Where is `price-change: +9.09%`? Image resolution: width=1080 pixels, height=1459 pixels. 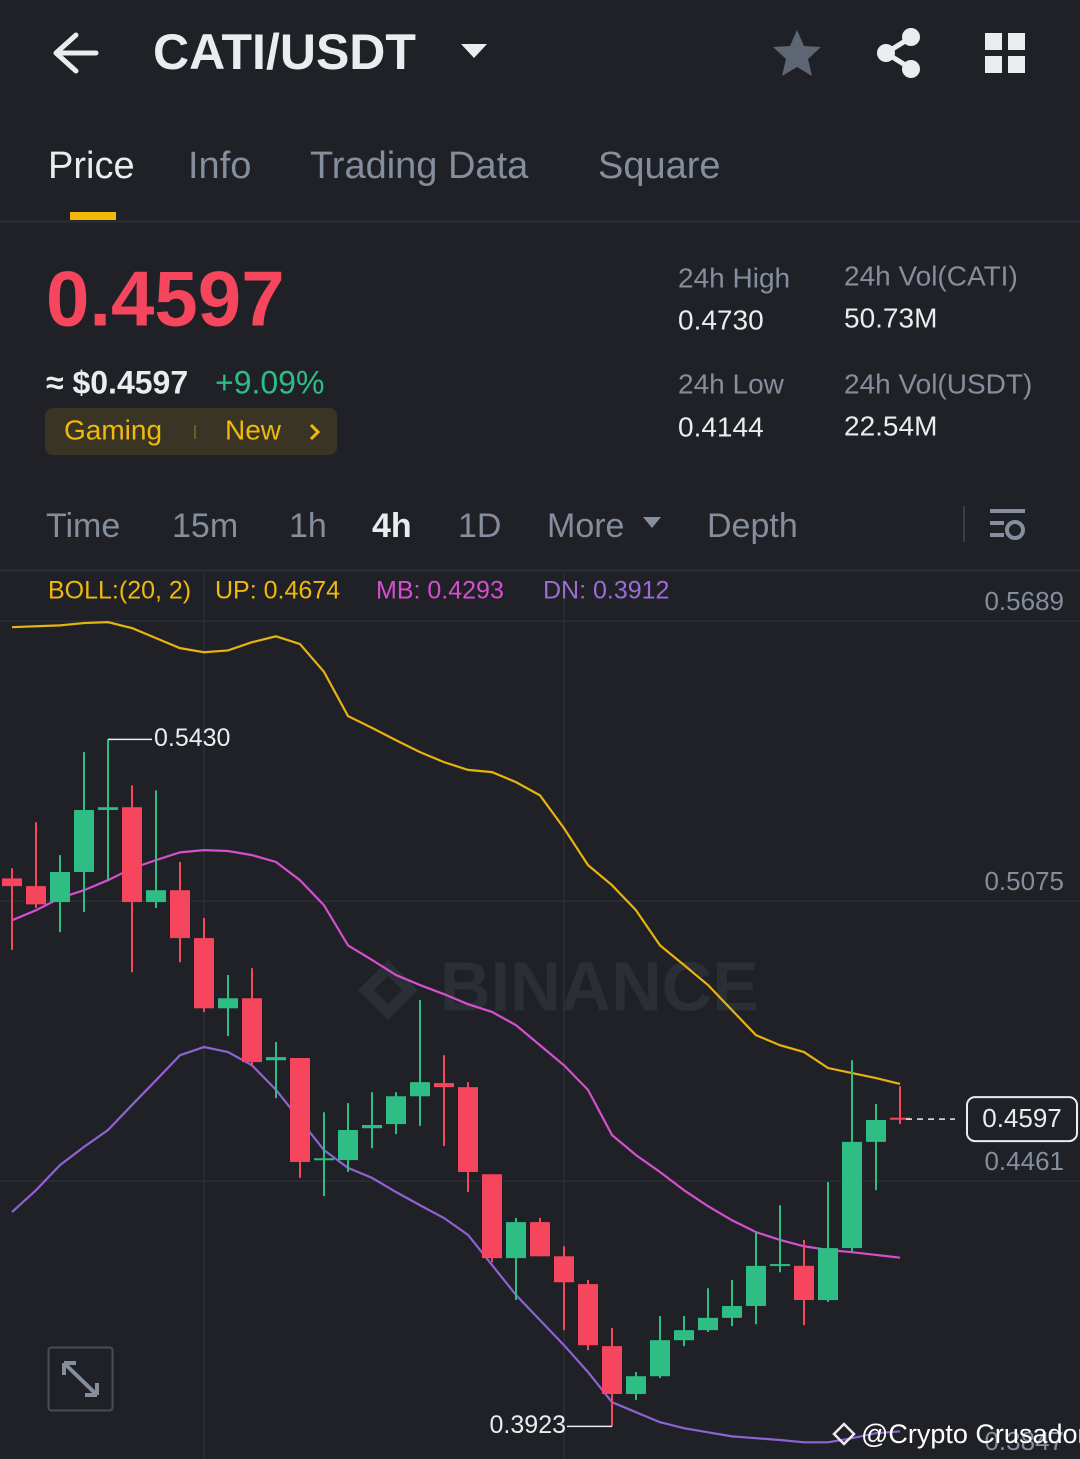
price-change: +9.09% is located at coordinates (269, 382).